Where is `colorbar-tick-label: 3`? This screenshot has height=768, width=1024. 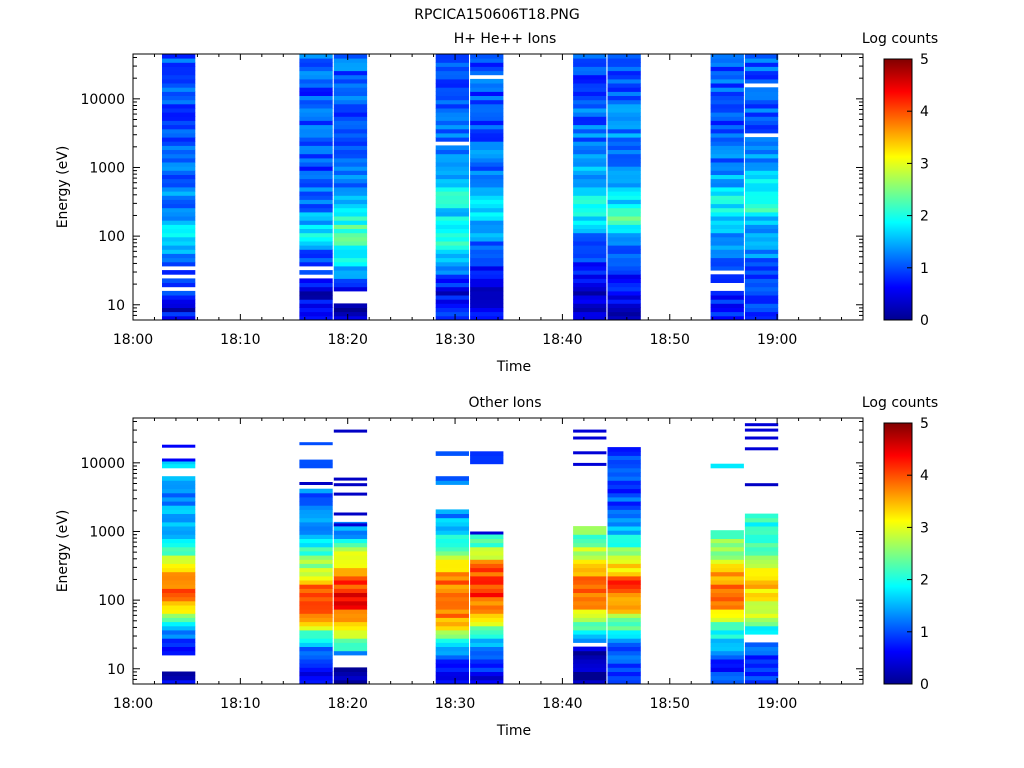
colorbar-tick-label: 3 is located at coordinates (924, 164).